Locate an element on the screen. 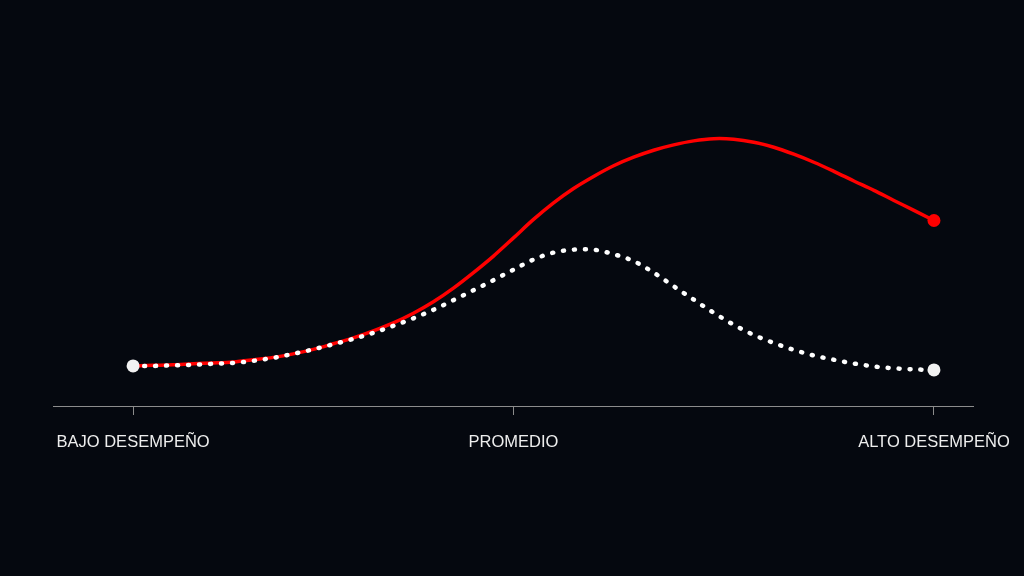  x-tick-label: PROMEDIO is located at coordinates (513, 440).